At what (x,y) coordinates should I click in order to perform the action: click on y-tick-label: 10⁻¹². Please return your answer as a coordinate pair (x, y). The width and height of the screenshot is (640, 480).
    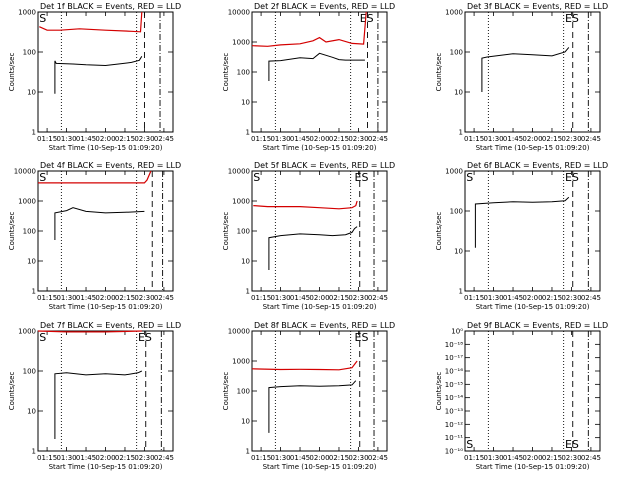
    Looking at the image, I should click on (454, 425).